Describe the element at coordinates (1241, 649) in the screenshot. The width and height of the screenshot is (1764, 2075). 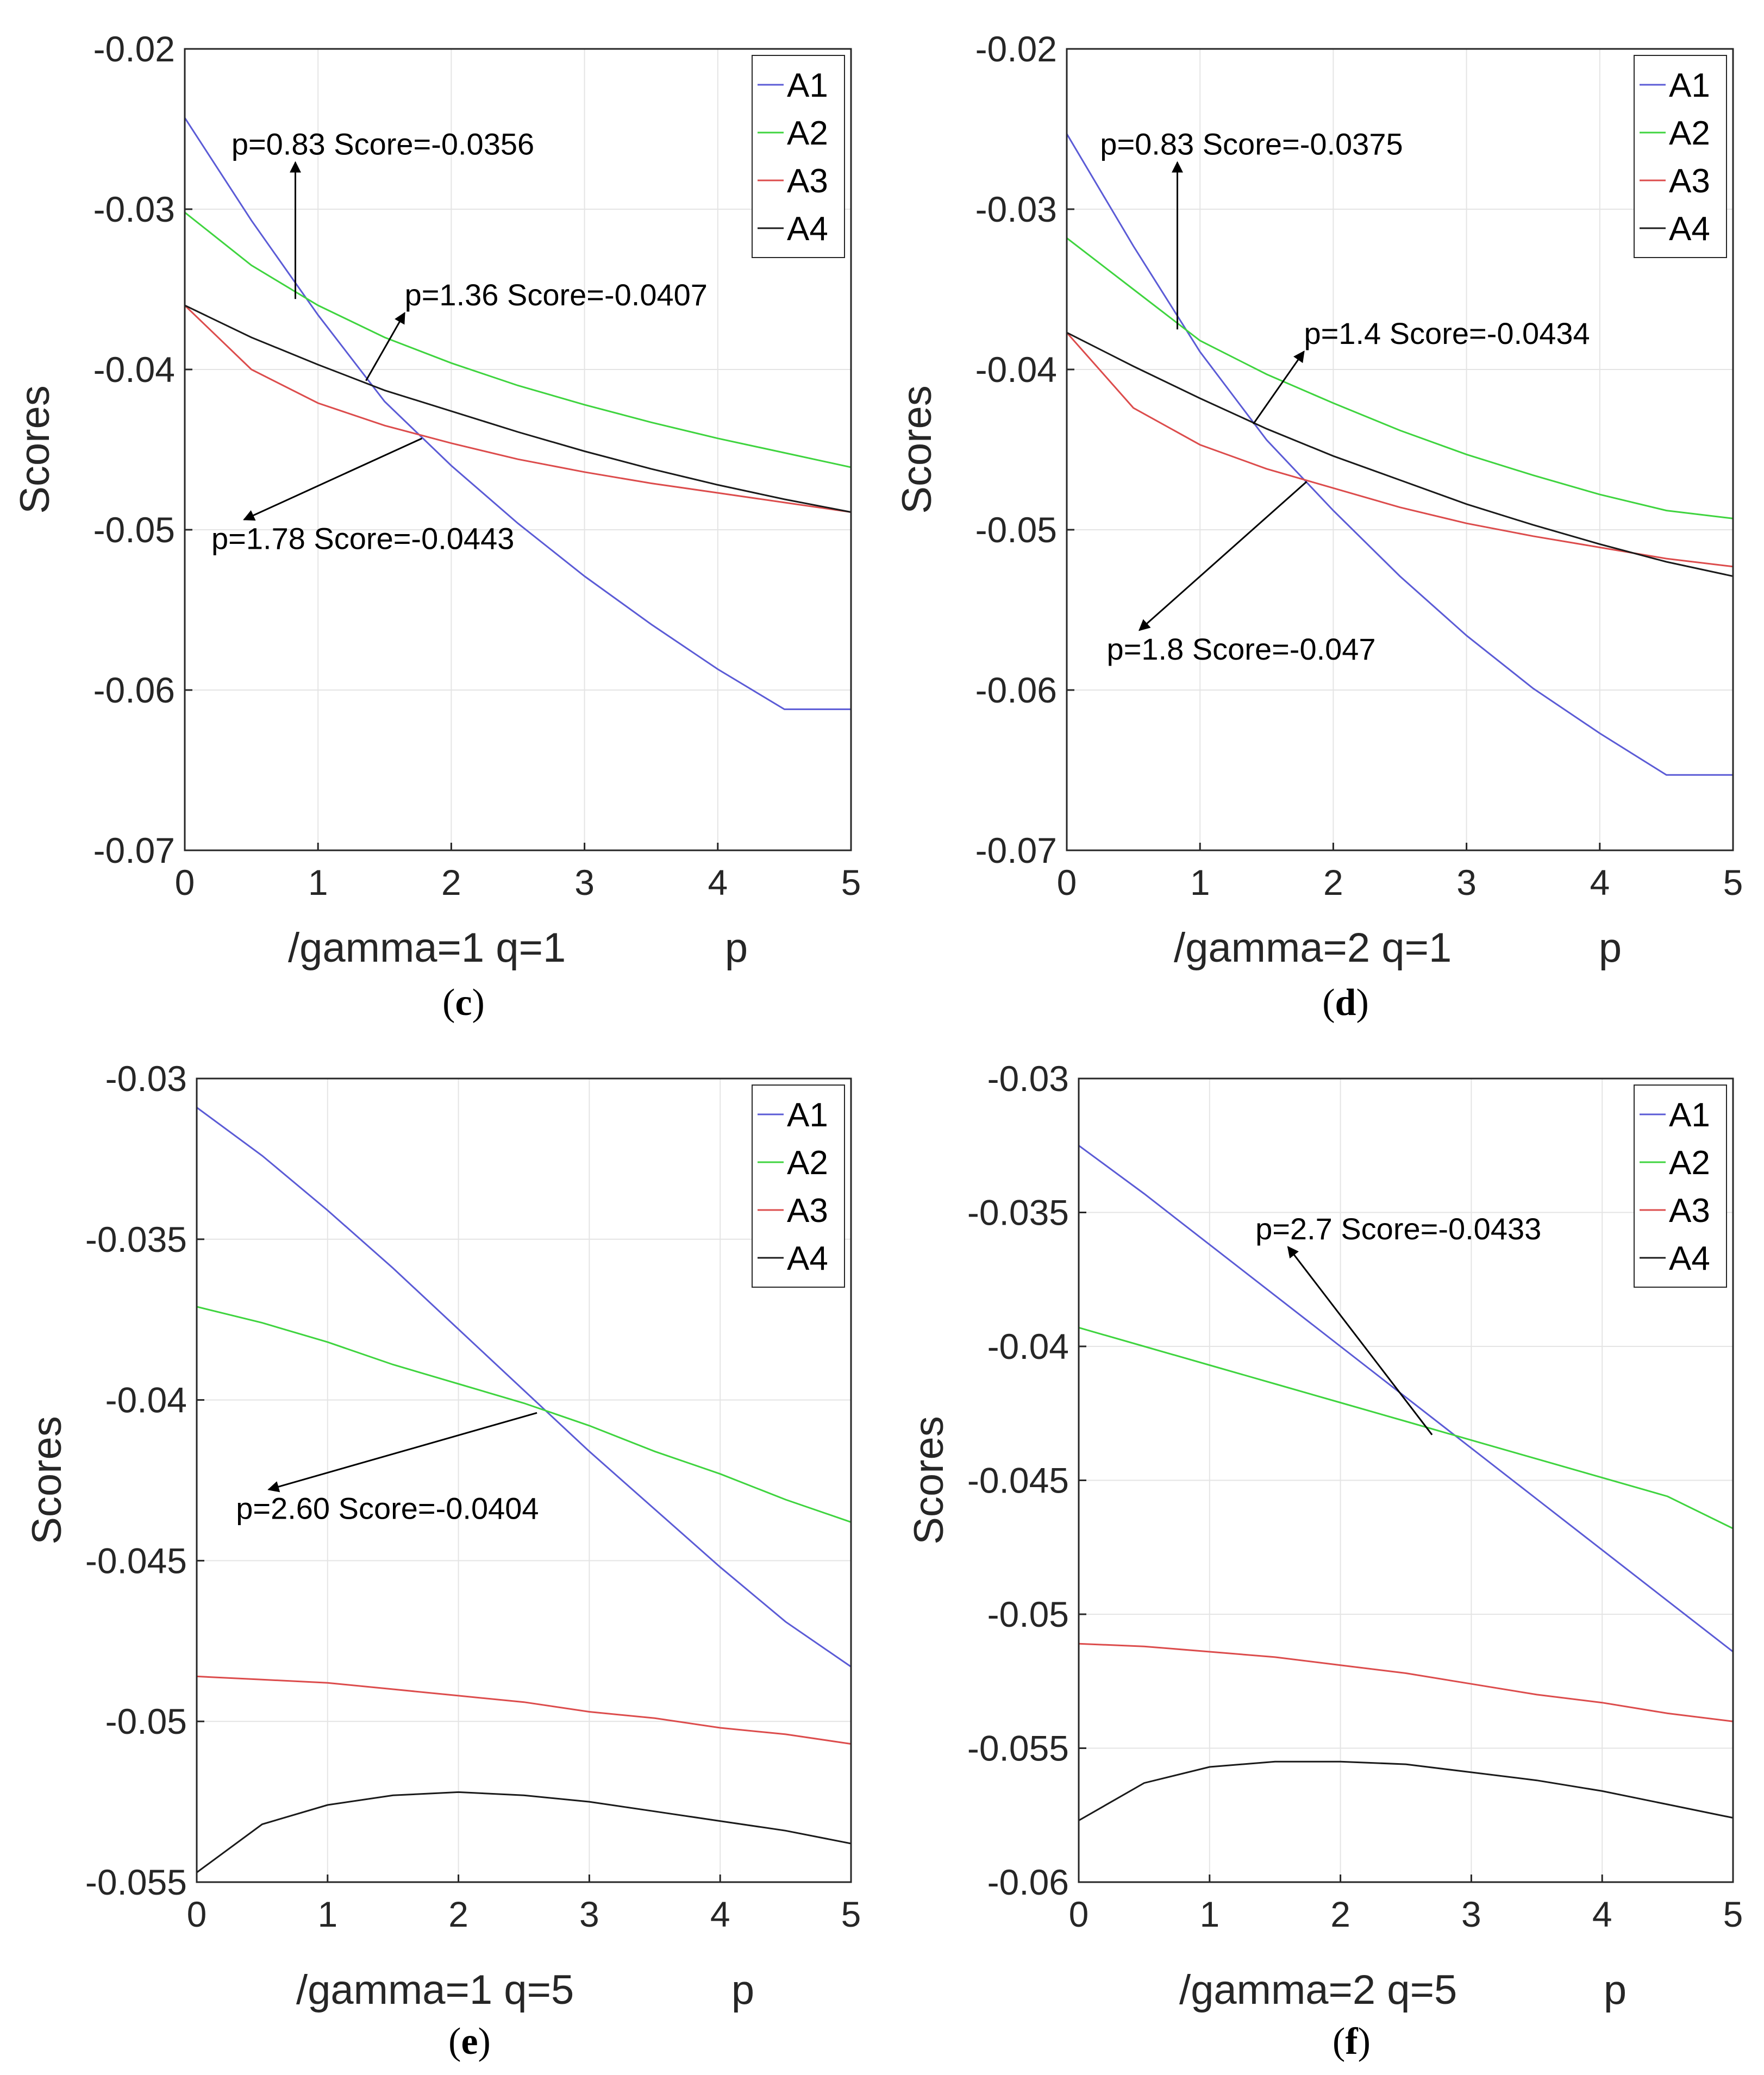
I see `annotation-label: p=1.8 Score=-0.047` at that location.